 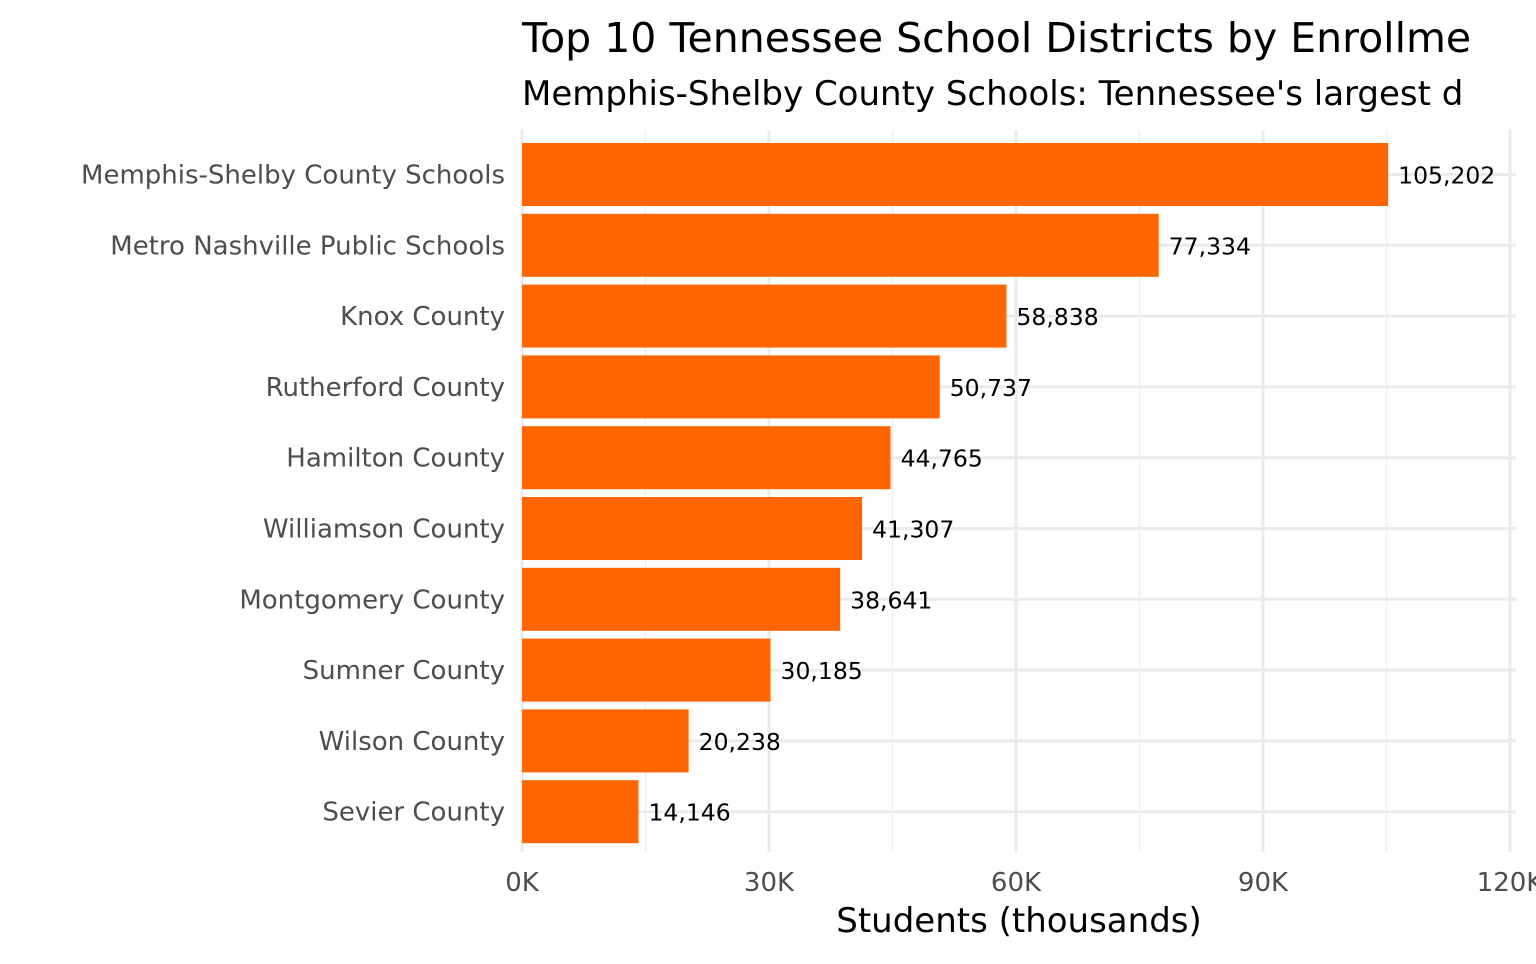 I want to click on y-tick-label: Knox County, so click(x=422, y=317).